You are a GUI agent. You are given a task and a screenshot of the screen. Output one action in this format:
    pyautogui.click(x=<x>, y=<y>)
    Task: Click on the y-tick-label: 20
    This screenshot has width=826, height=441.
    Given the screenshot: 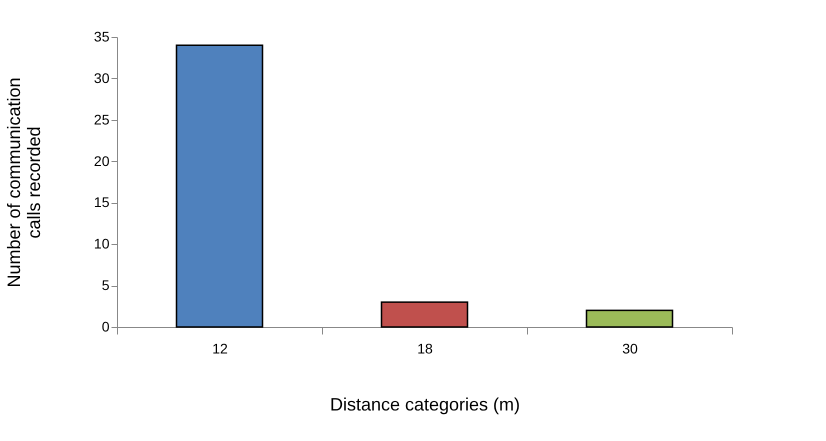 What is the action you would take?
    pyautogui.click(x=102, y=160)
    